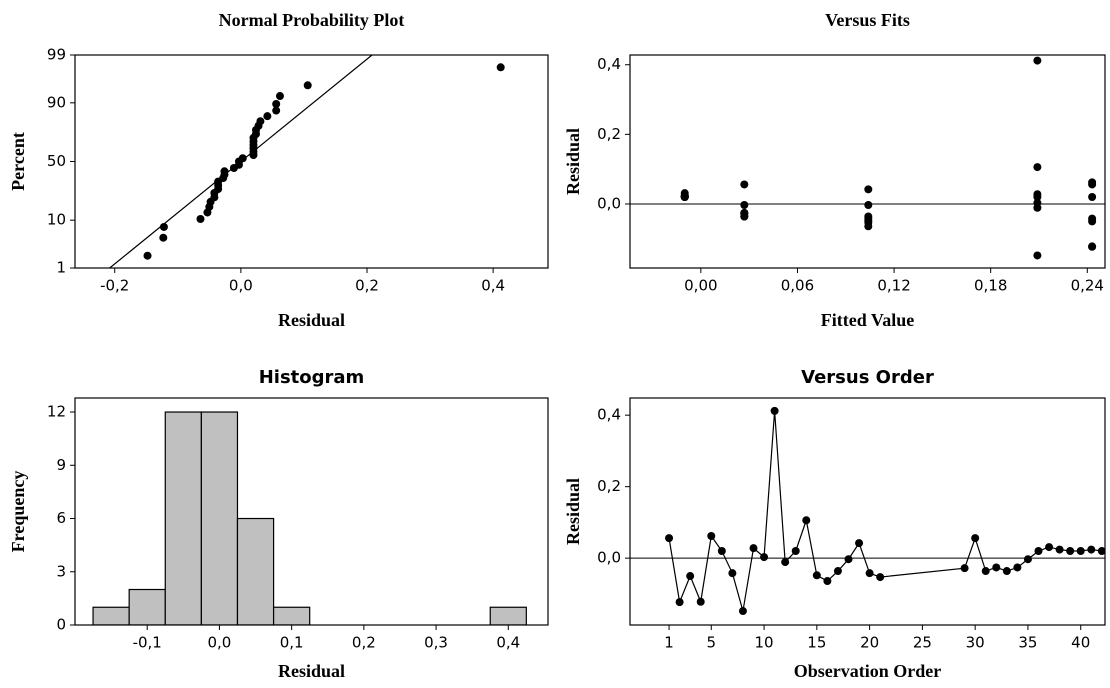 Image resolution: width=1110 pixels, height=688 pixels. I want to click on panel-title: Versus Fits, so click(867, 20).